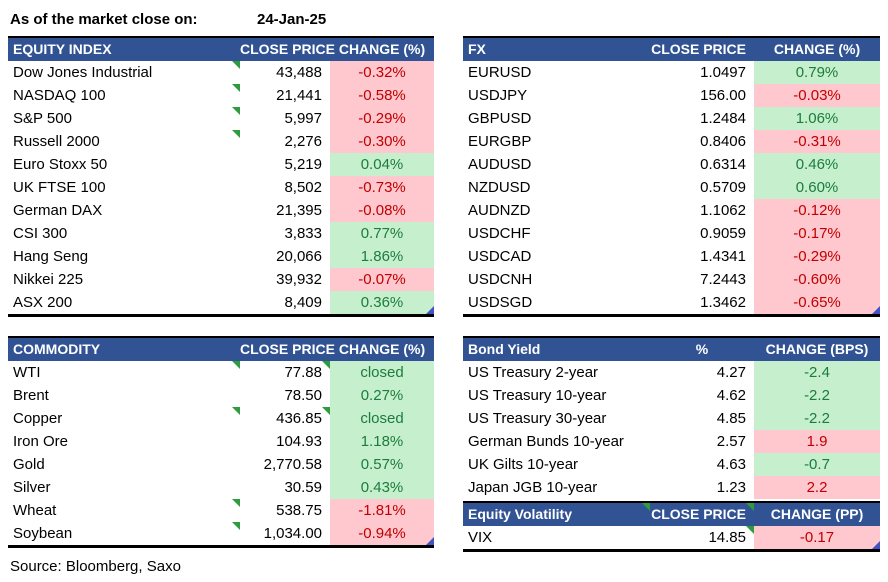 This screenshot has height=582, width=888. What do you see at coordinates (221, 256) in the screenshot?
I see `table-row: Hang Seng 20,066 1.86%` at bounding box center [221, 256].